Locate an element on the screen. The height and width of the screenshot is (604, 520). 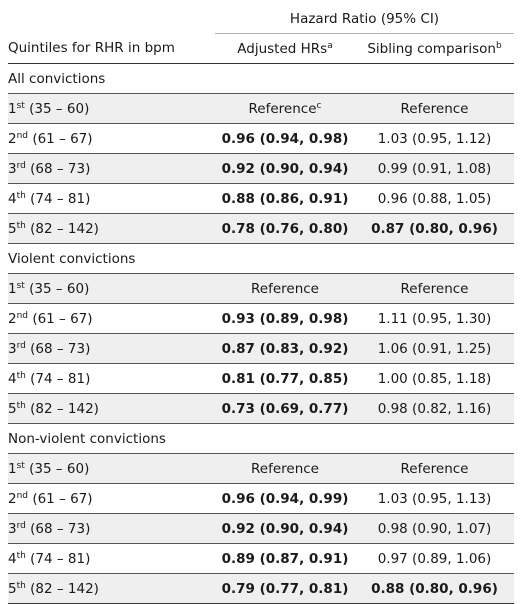
quintile-ordinal-suffix: rd is located at coordinates (21, 165).